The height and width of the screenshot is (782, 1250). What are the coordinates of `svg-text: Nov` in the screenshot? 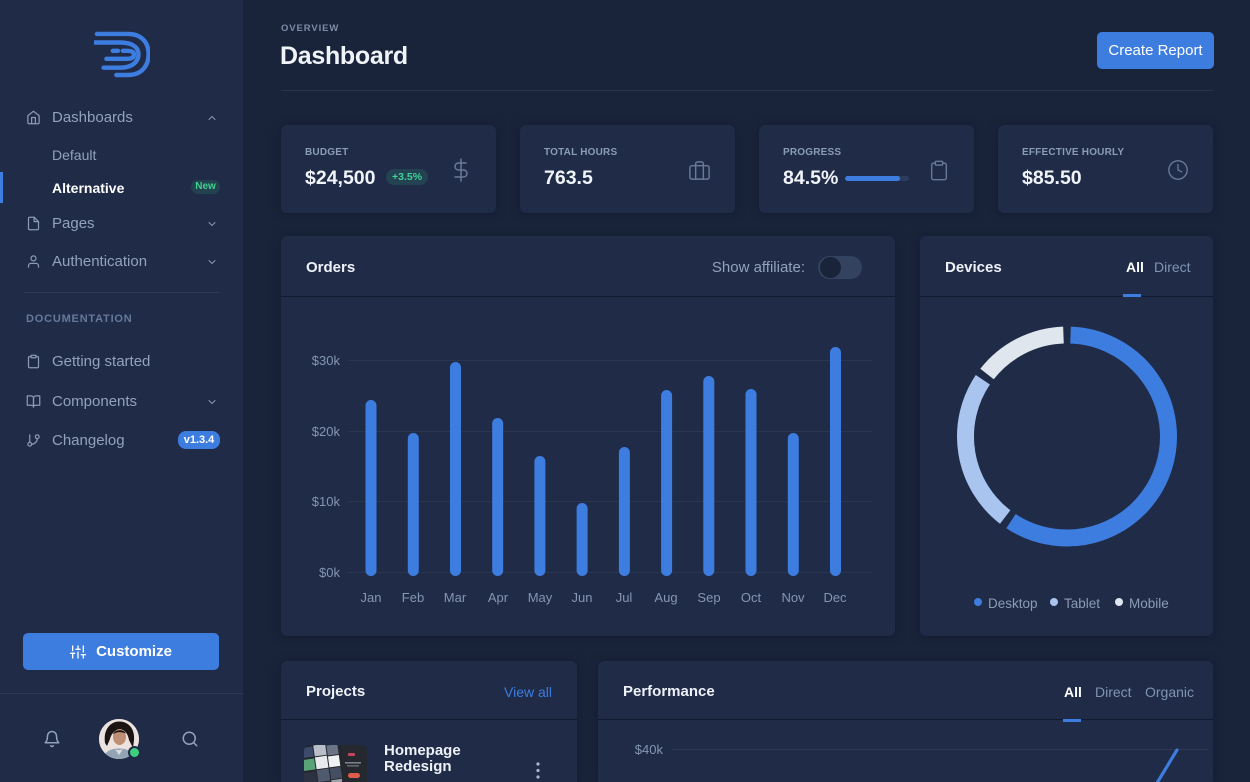 It's located at (793, 597).